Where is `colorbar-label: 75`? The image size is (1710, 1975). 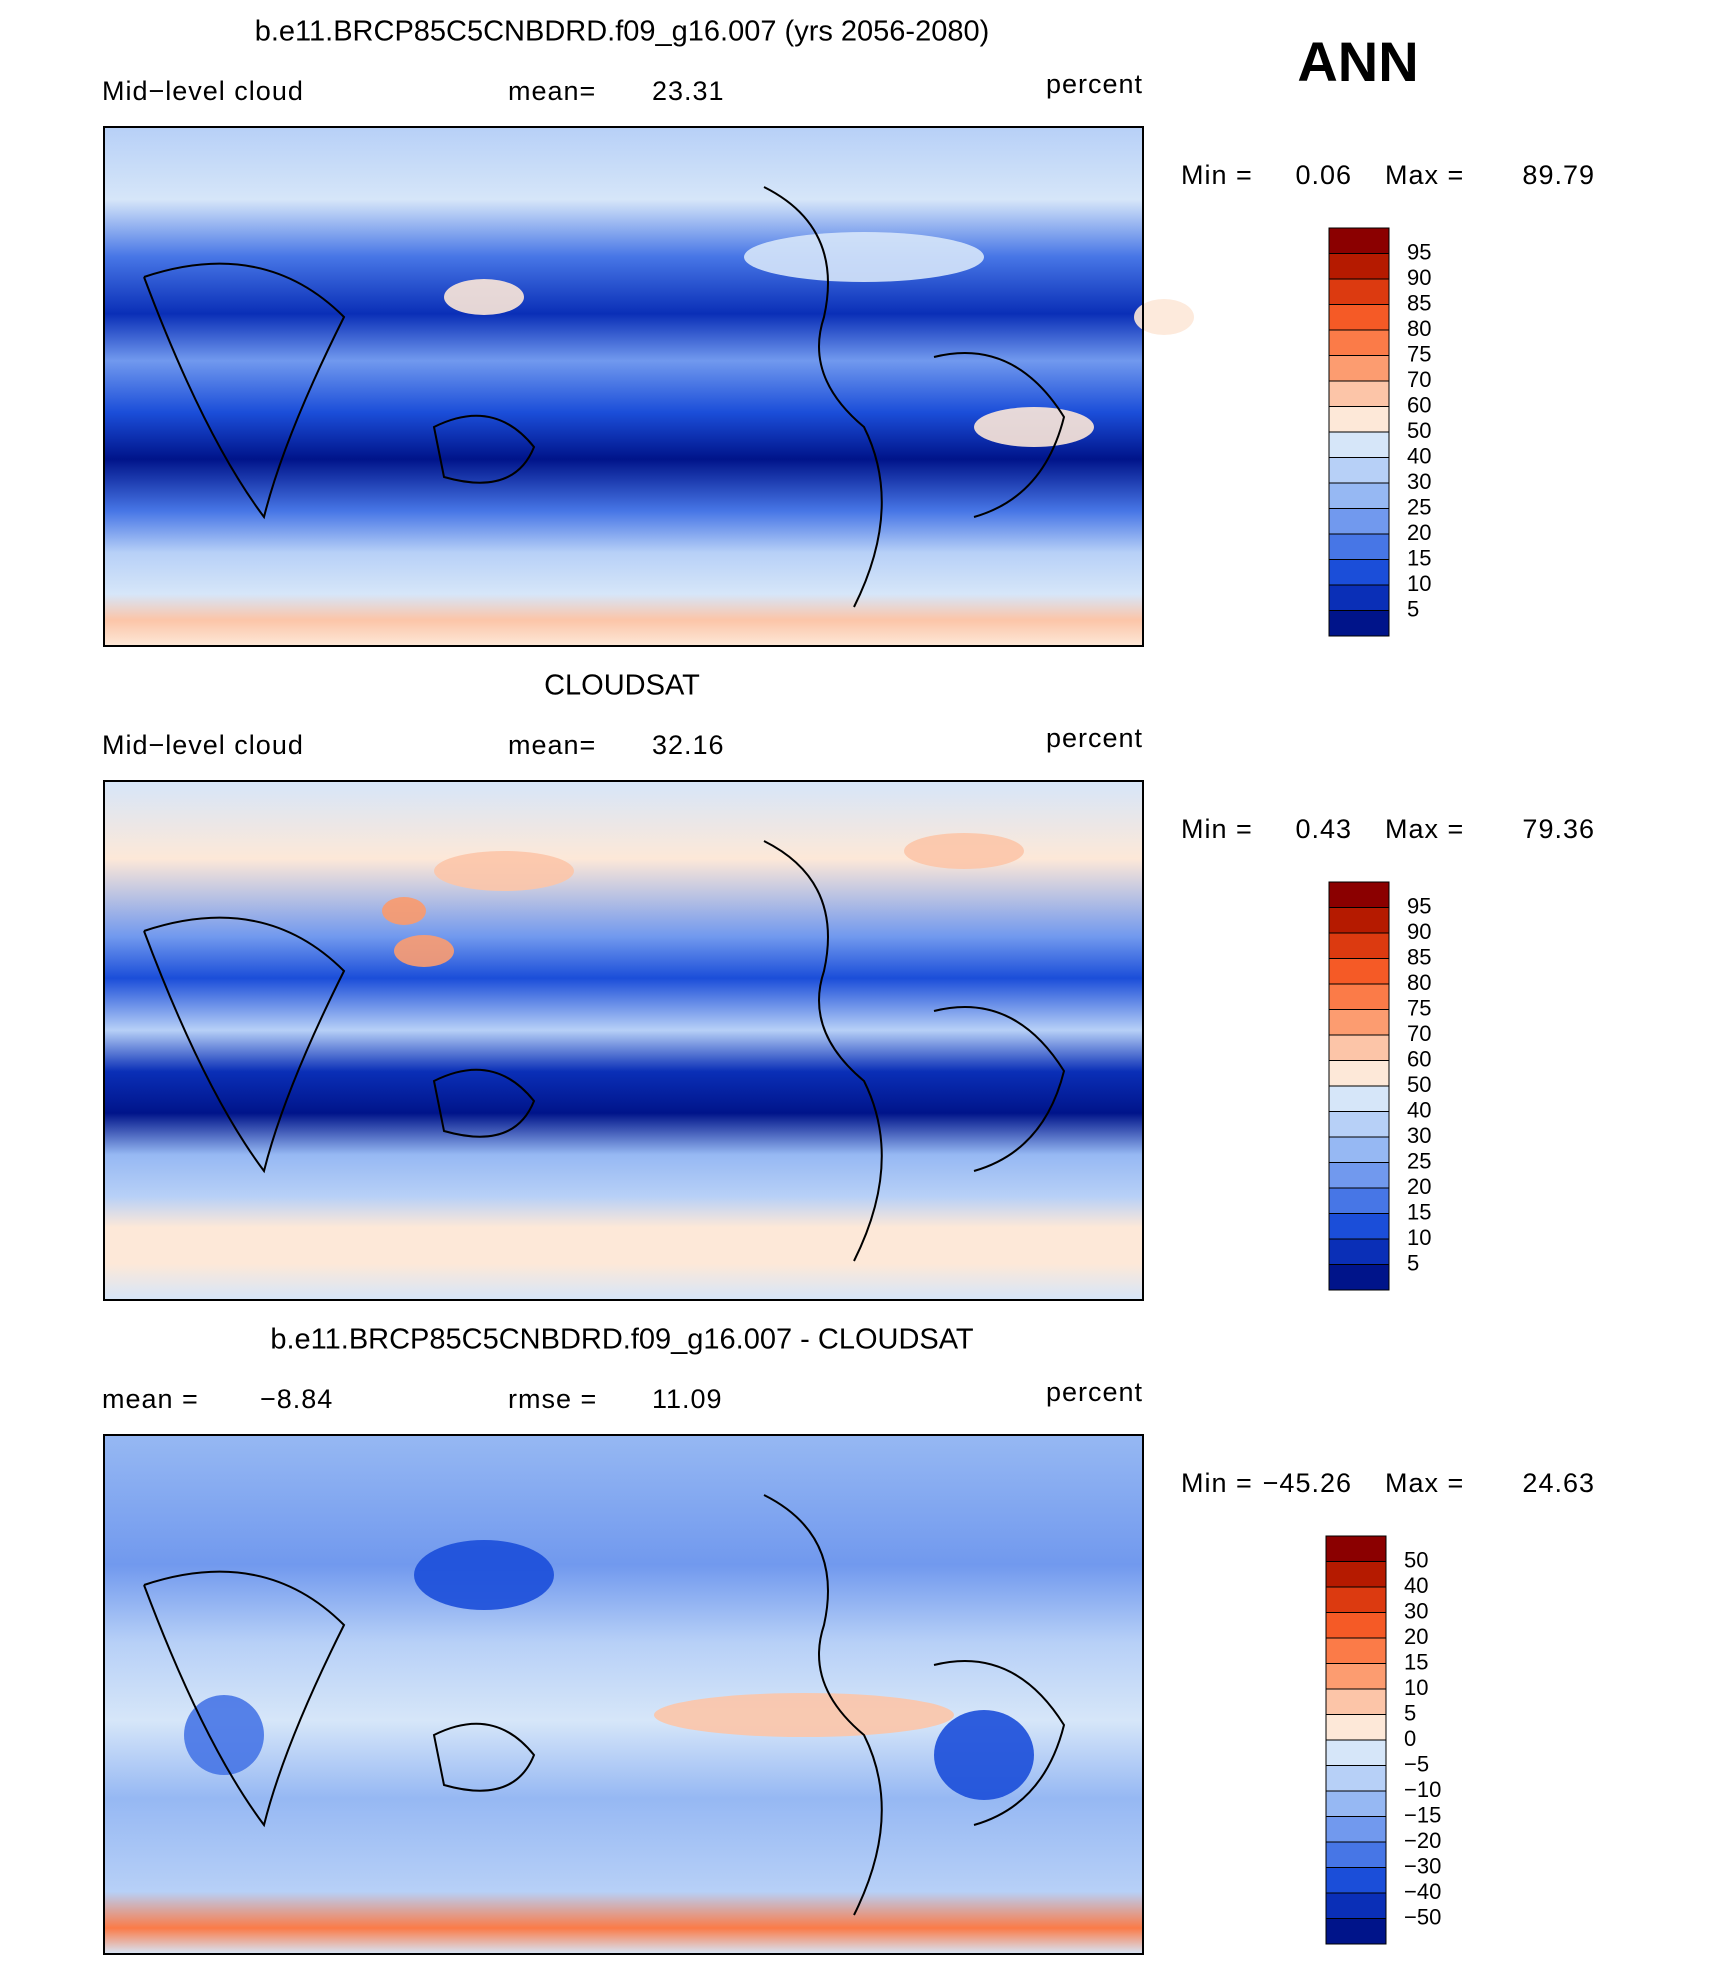 colorbar-label: 75 is located at coordinates (1419, 353).